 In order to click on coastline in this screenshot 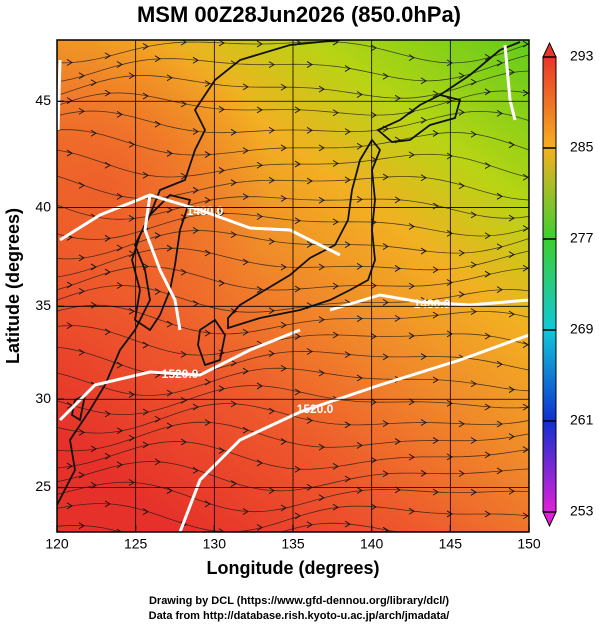, I will do `click(480, 68)`.